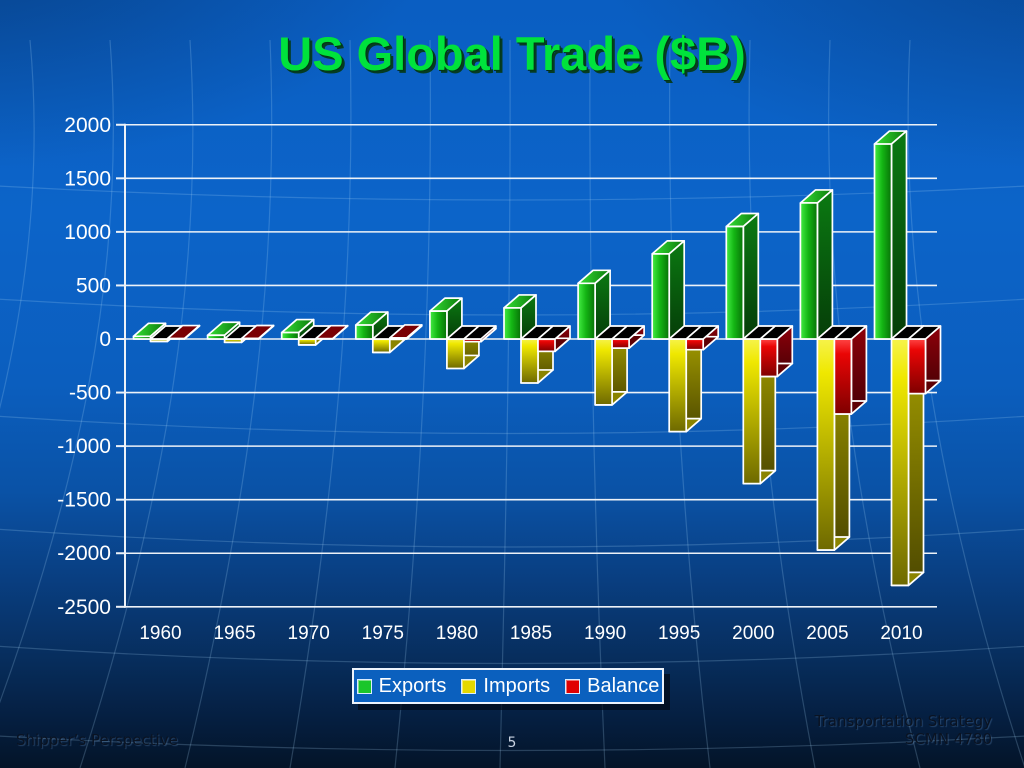  I want to click on legend-item-balance: Balance, so click(612, 686).